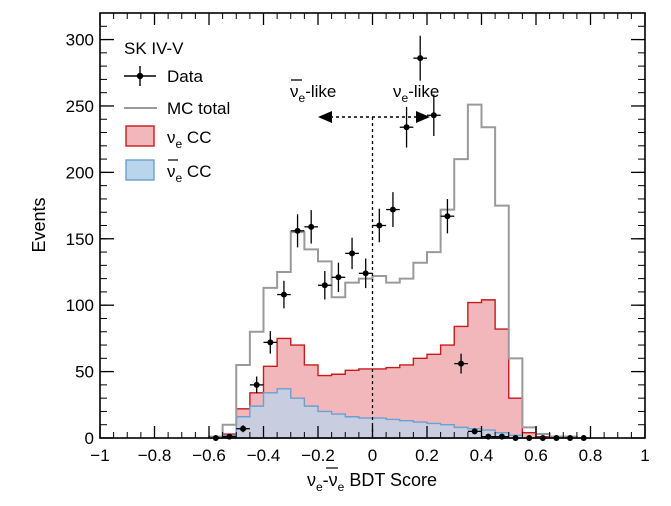  Describe the element at coordinates (313, 93) in the screenshot. I see `anti-nue-like-label: νe-like` at that location.